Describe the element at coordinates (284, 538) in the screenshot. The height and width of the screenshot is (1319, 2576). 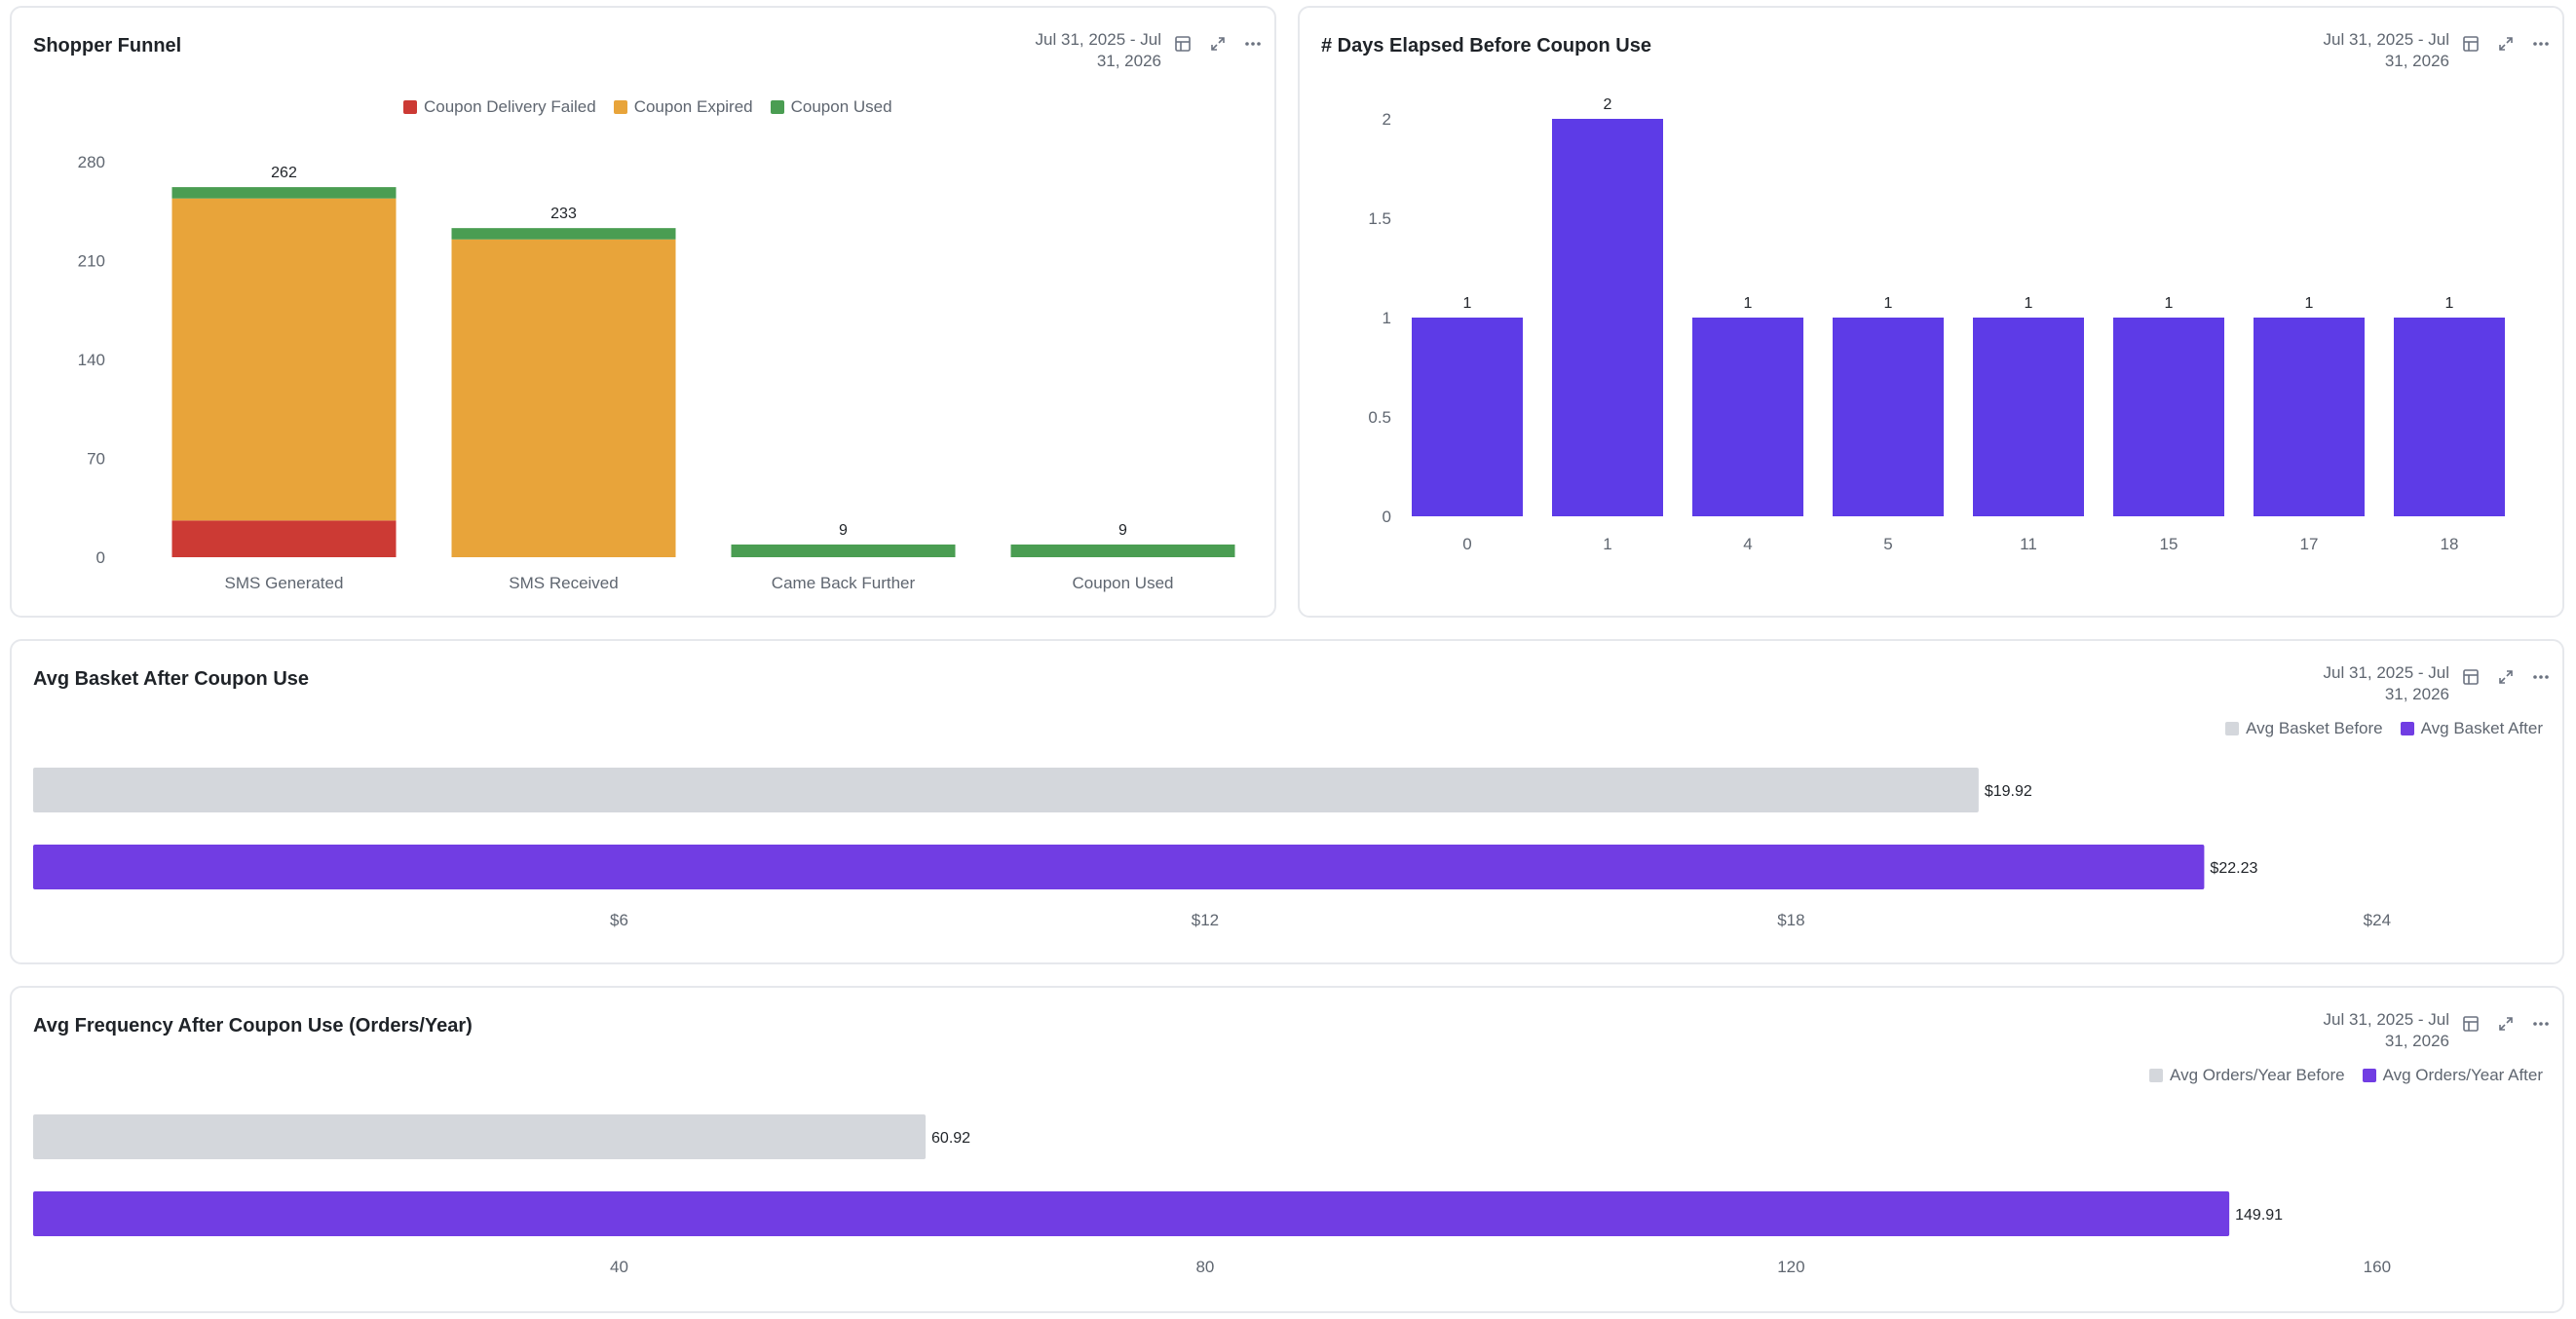
I see `bar-segment-delivery-failed` at that location.